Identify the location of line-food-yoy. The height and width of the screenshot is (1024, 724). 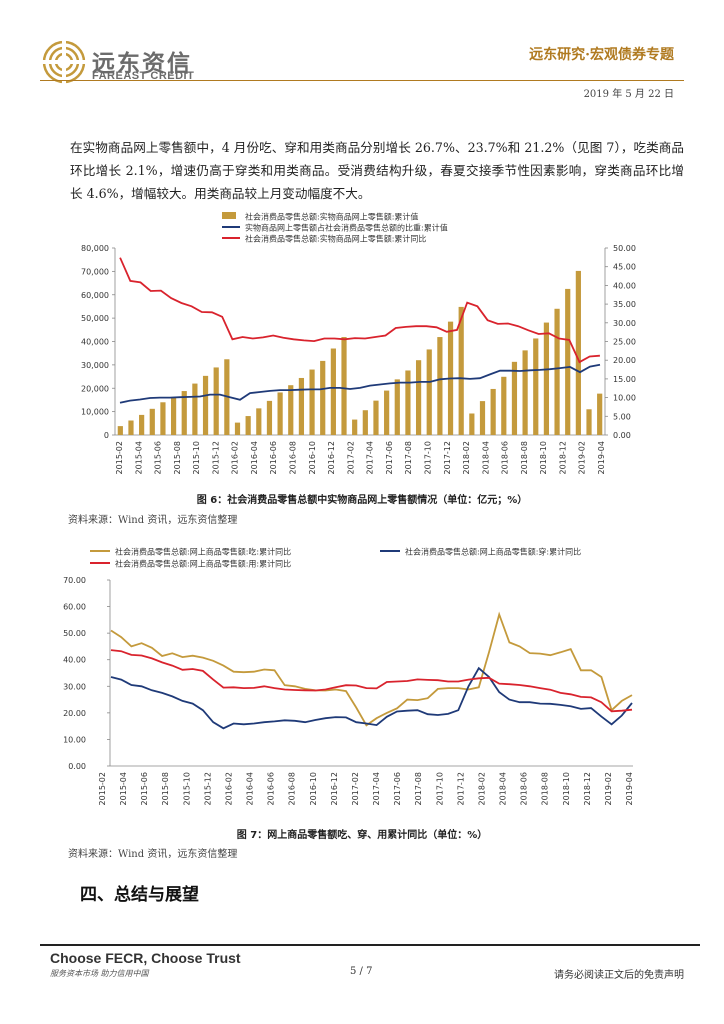
(371, 669).